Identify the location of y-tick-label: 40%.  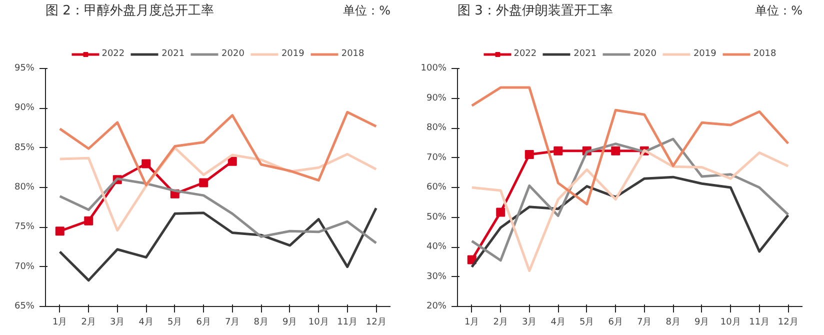
(436, 247).